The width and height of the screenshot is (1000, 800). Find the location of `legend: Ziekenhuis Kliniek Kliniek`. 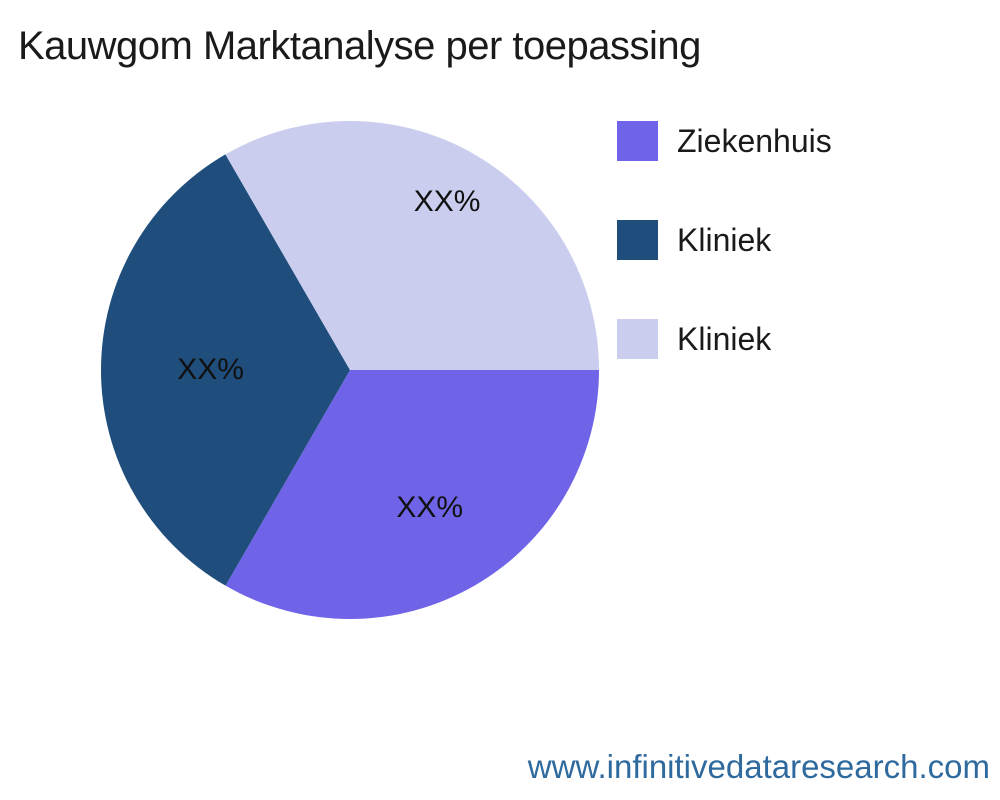

legend: Ziekenhuis Kliniek Kliniek is located at coordinates (724, 240).